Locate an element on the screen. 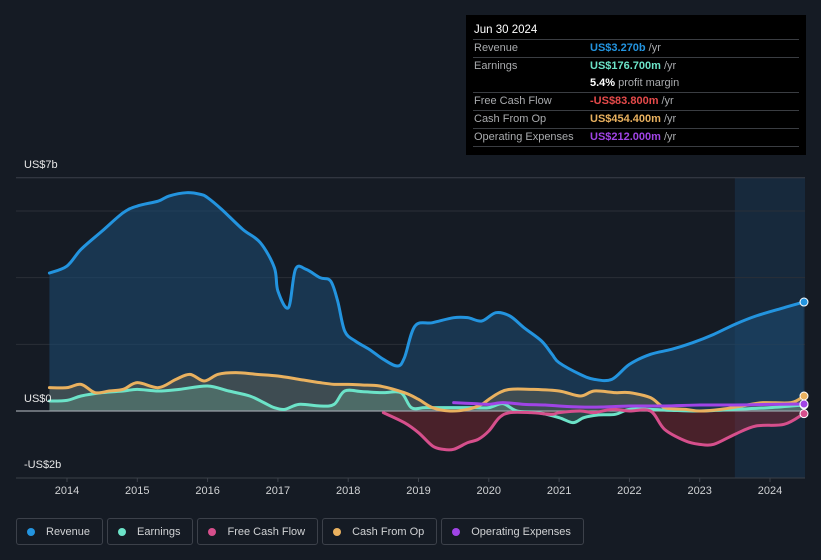 The width and height of the screenshot is (821, 560). legend-item-revenue: Revenue is located at coordinates (60, 531).